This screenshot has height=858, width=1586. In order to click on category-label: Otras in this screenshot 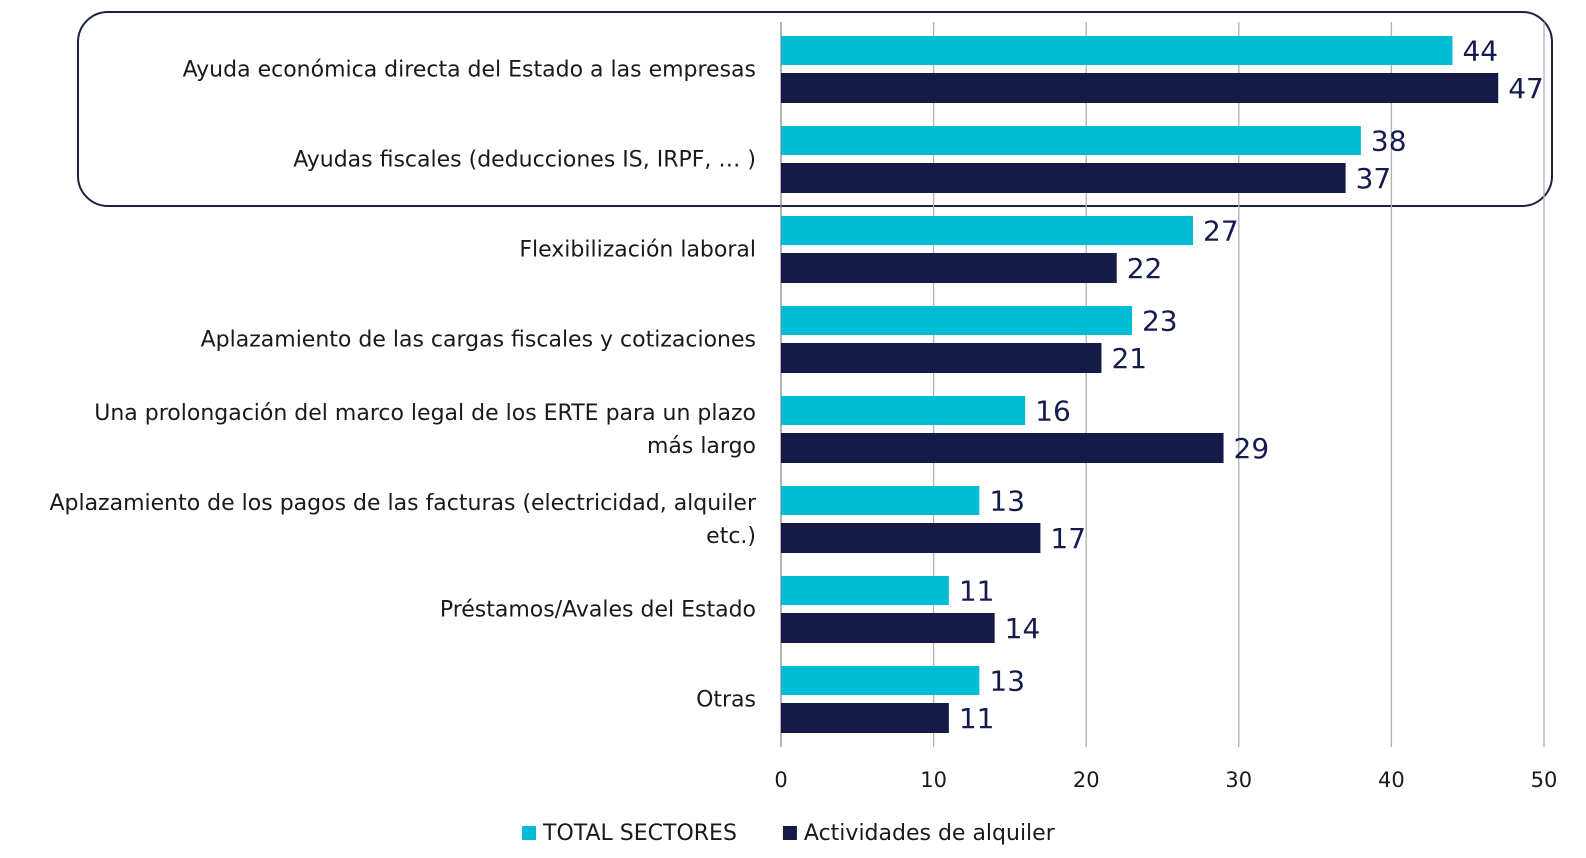, I will do `click(726, 700)`.